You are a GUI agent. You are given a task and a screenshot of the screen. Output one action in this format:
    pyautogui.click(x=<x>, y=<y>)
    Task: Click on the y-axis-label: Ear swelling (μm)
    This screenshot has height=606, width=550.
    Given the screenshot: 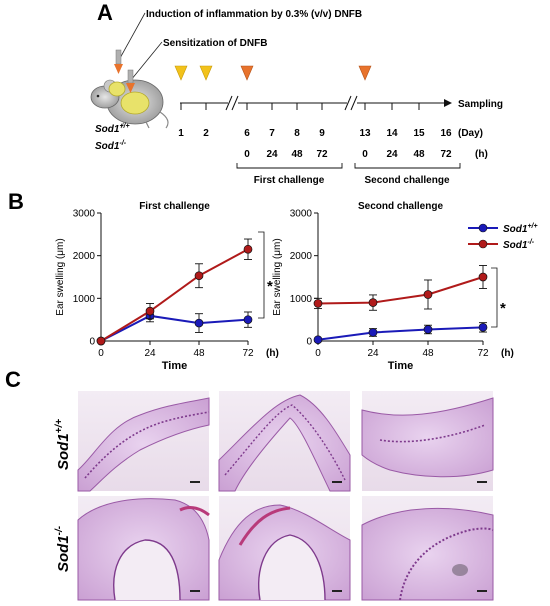 What is the action you would take?
    pyautogui.click(x=60, y=276)
    